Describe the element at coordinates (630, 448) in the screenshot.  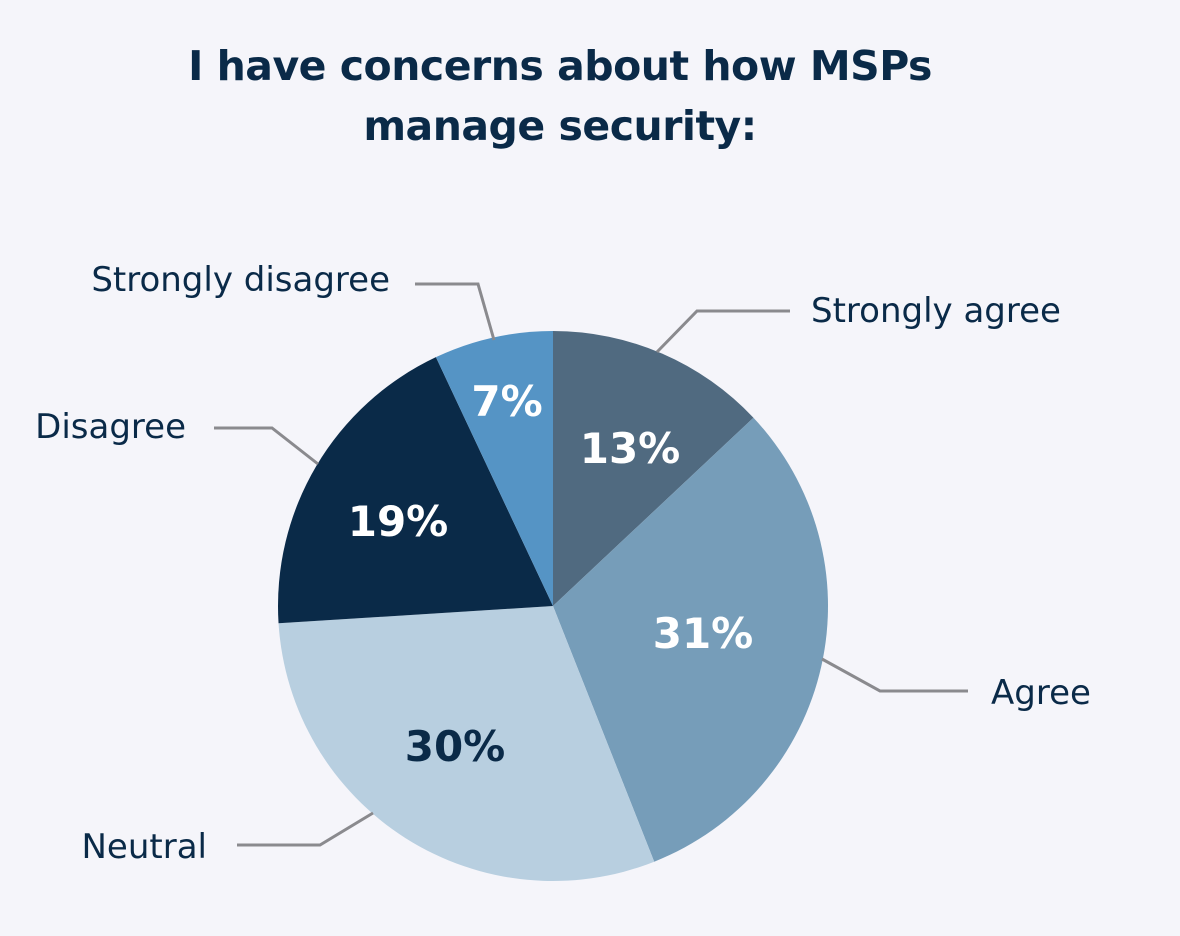
I see `data-label-strongly-agree: 13%` at that location.